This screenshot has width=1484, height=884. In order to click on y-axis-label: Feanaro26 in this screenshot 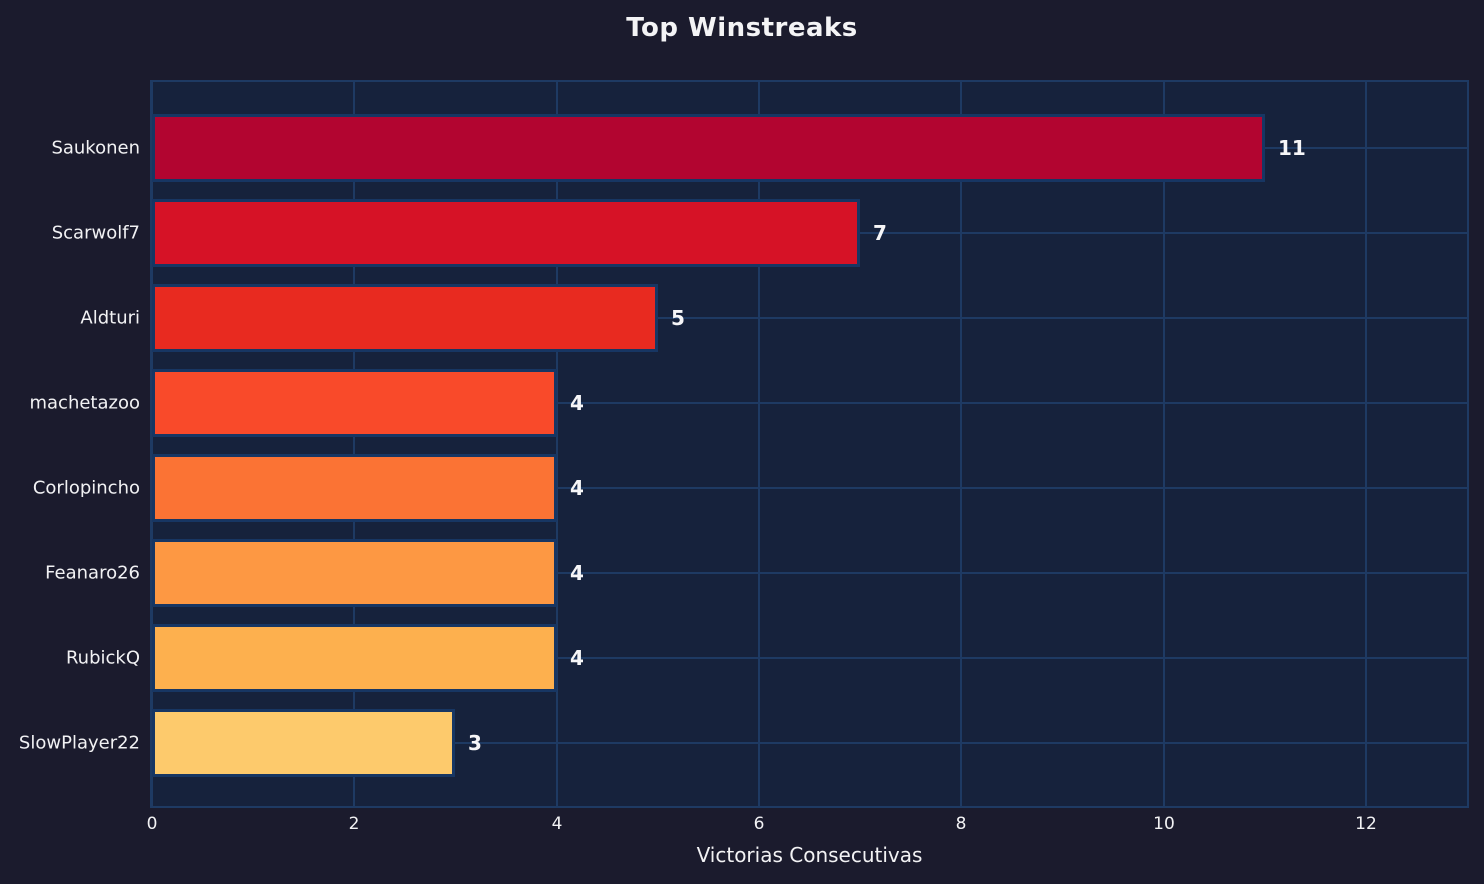, I will do `click(92, 573)`.